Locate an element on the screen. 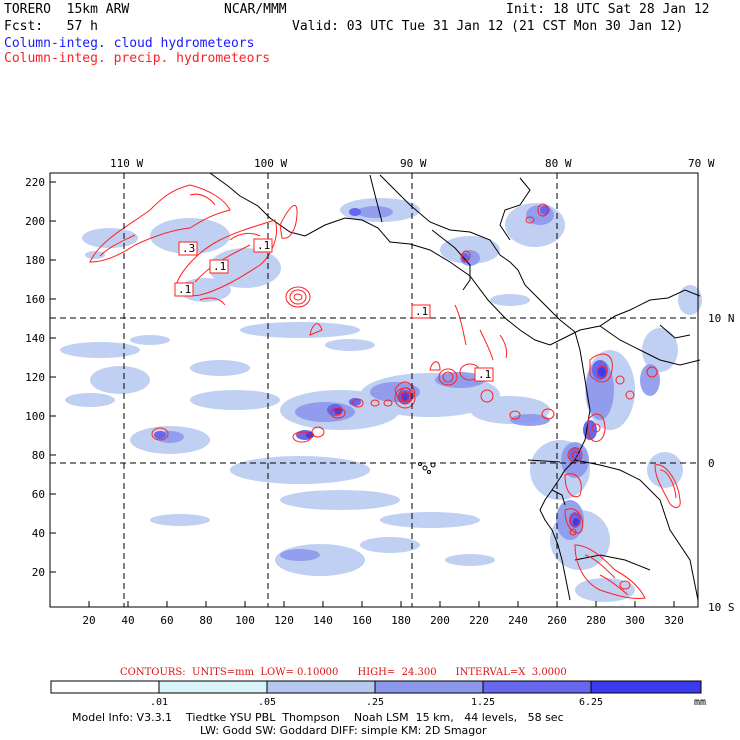 This screenshot has height=740, width=740. colorbar-label: .25 is located at coordinates (375, 702).